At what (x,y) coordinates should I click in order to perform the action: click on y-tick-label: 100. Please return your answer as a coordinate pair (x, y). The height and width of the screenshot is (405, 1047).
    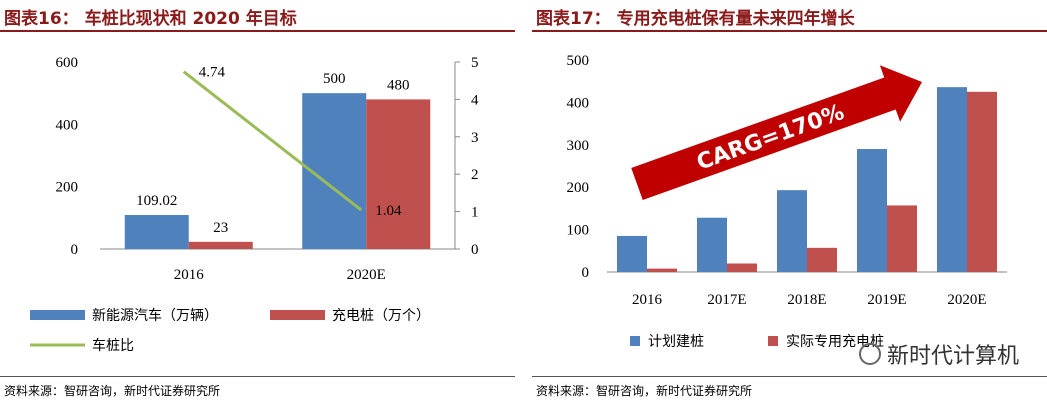
    Looking at the image, I should click on (578, 231).